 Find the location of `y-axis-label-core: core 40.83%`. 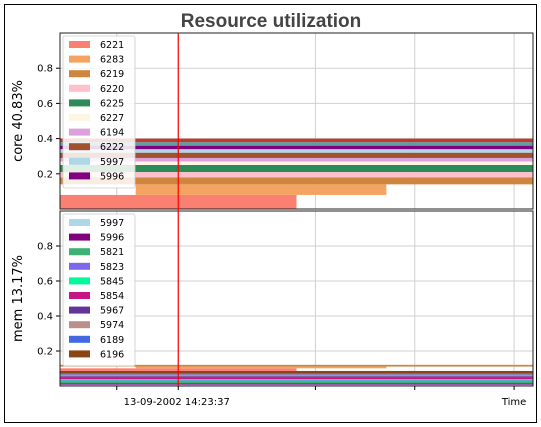

y-axis-label-core: core 40.83% is located at coordinates (18, 121).